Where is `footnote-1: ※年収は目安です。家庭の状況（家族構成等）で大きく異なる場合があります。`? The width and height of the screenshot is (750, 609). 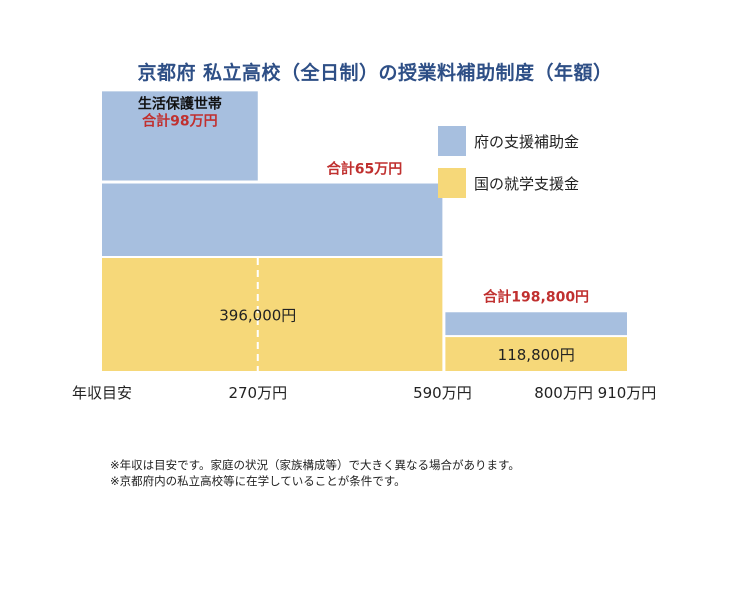 footnote-1: ※年収は目安です。家庭の状況（家族構成等）で大きく異なる場合があります。 is located at coordinates (315, 465).